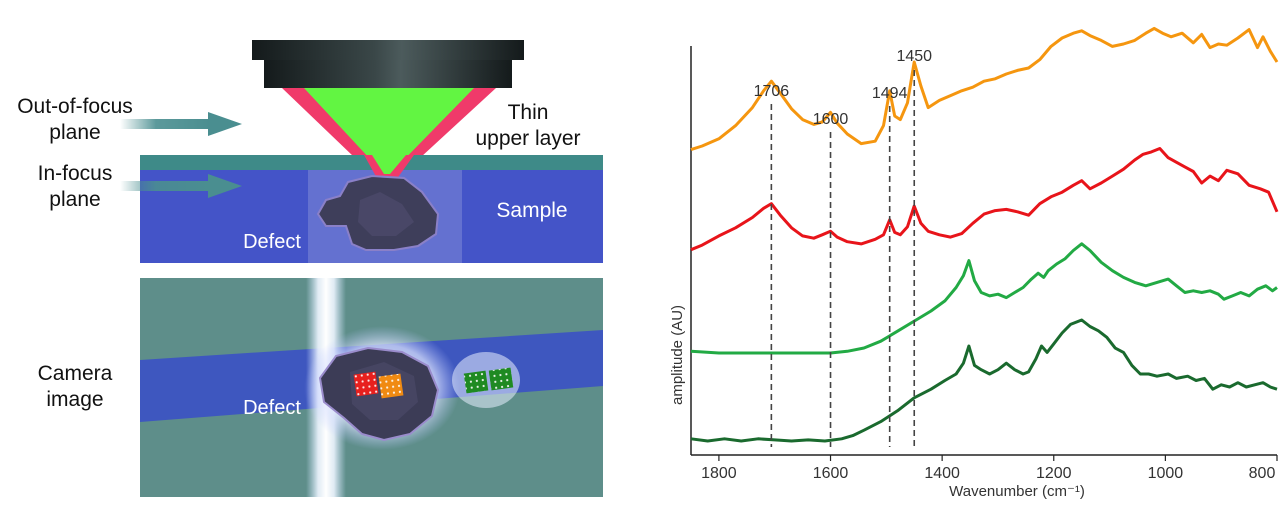  What do you see at coordinates (831, 119) in the screenshot?
I see `peak-label-1600: 1600` at bounding box center [831, 119].